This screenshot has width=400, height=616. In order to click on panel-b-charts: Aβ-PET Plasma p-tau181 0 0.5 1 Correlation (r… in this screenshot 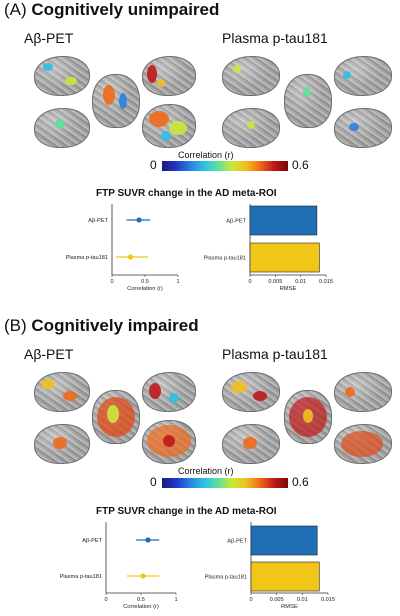, I will do `click(197, 566)`.